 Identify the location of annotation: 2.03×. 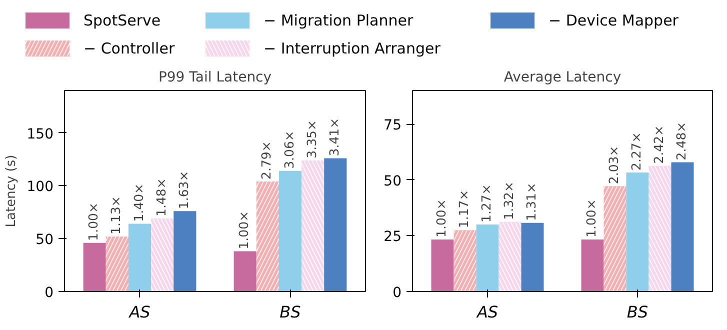
(613, 165).